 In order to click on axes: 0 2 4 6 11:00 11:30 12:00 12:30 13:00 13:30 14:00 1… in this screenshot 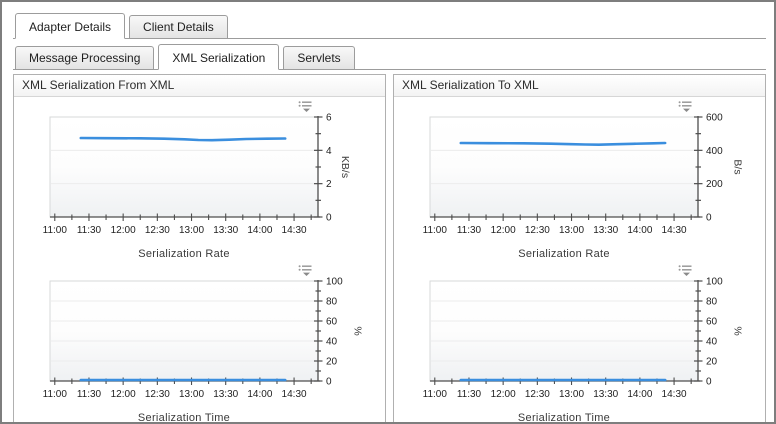, I will do `click(187, 175)`.